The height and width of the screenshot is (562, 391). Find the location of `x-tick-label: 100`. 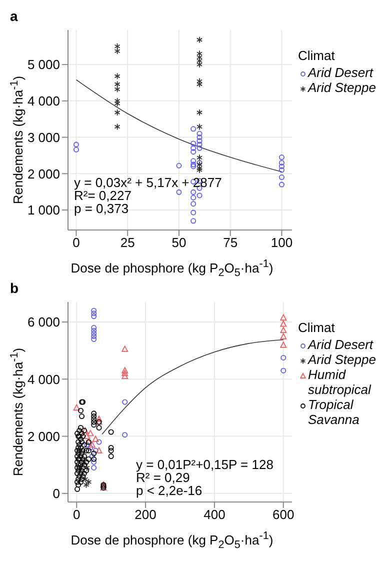

x-tick-label: 100 is located at coordinates (281, 242).